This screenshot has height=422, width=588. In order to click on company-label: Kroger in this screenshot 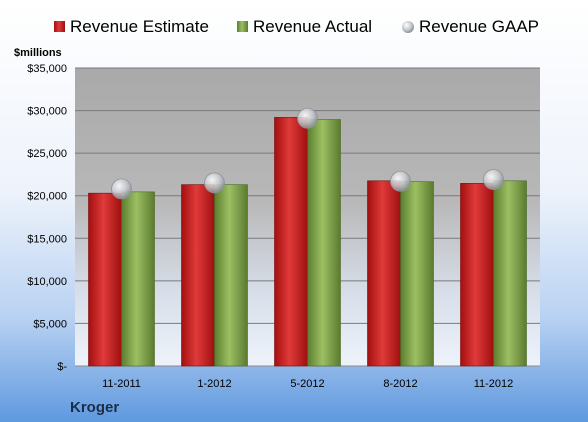, I will do `click(94, 407)`.